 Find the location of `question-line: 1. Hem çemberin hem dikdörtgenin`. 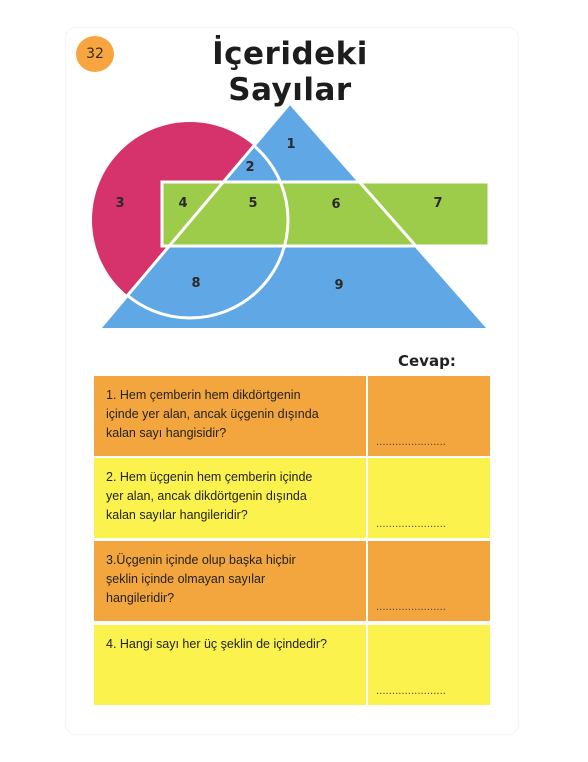

question-line: 1. Hem çemberin hem dikdörtgenin is located at coordinates (203, 395).